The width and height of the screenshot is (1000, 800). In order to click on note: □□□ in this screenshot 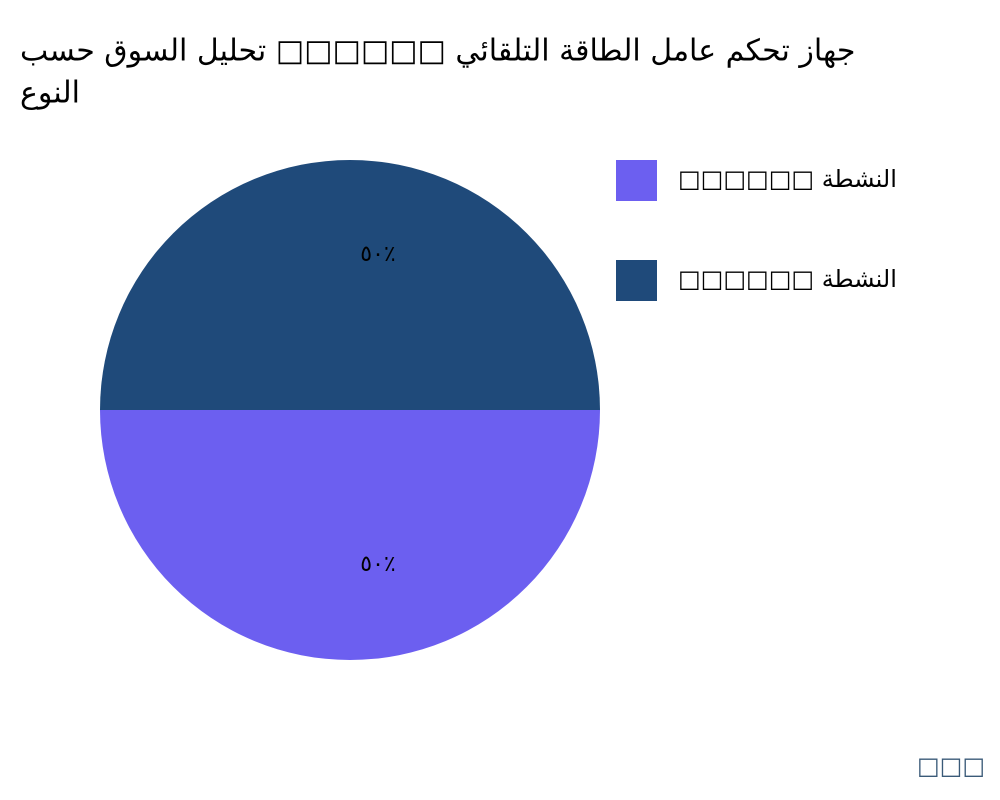, I will do `click(951, 766)`.